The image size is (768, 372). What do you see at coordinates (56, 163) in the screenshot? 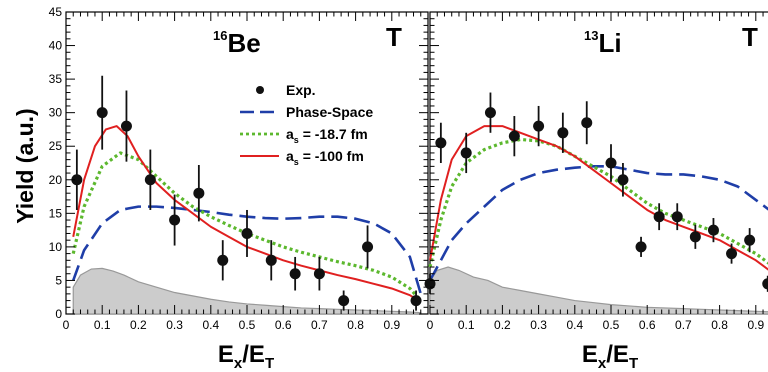
I see `y-tick-labels: 0 5 10 15 20 25 30 35 40 45` at bounding box center [56, 163].